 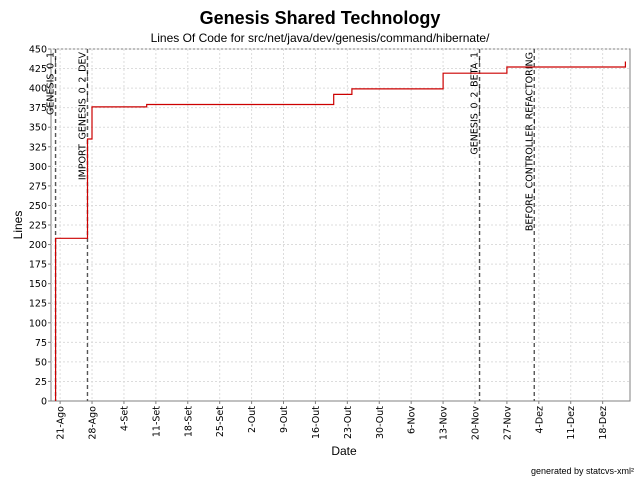 I want to click on y-tick-label: 250, so click(x=38, y=206).